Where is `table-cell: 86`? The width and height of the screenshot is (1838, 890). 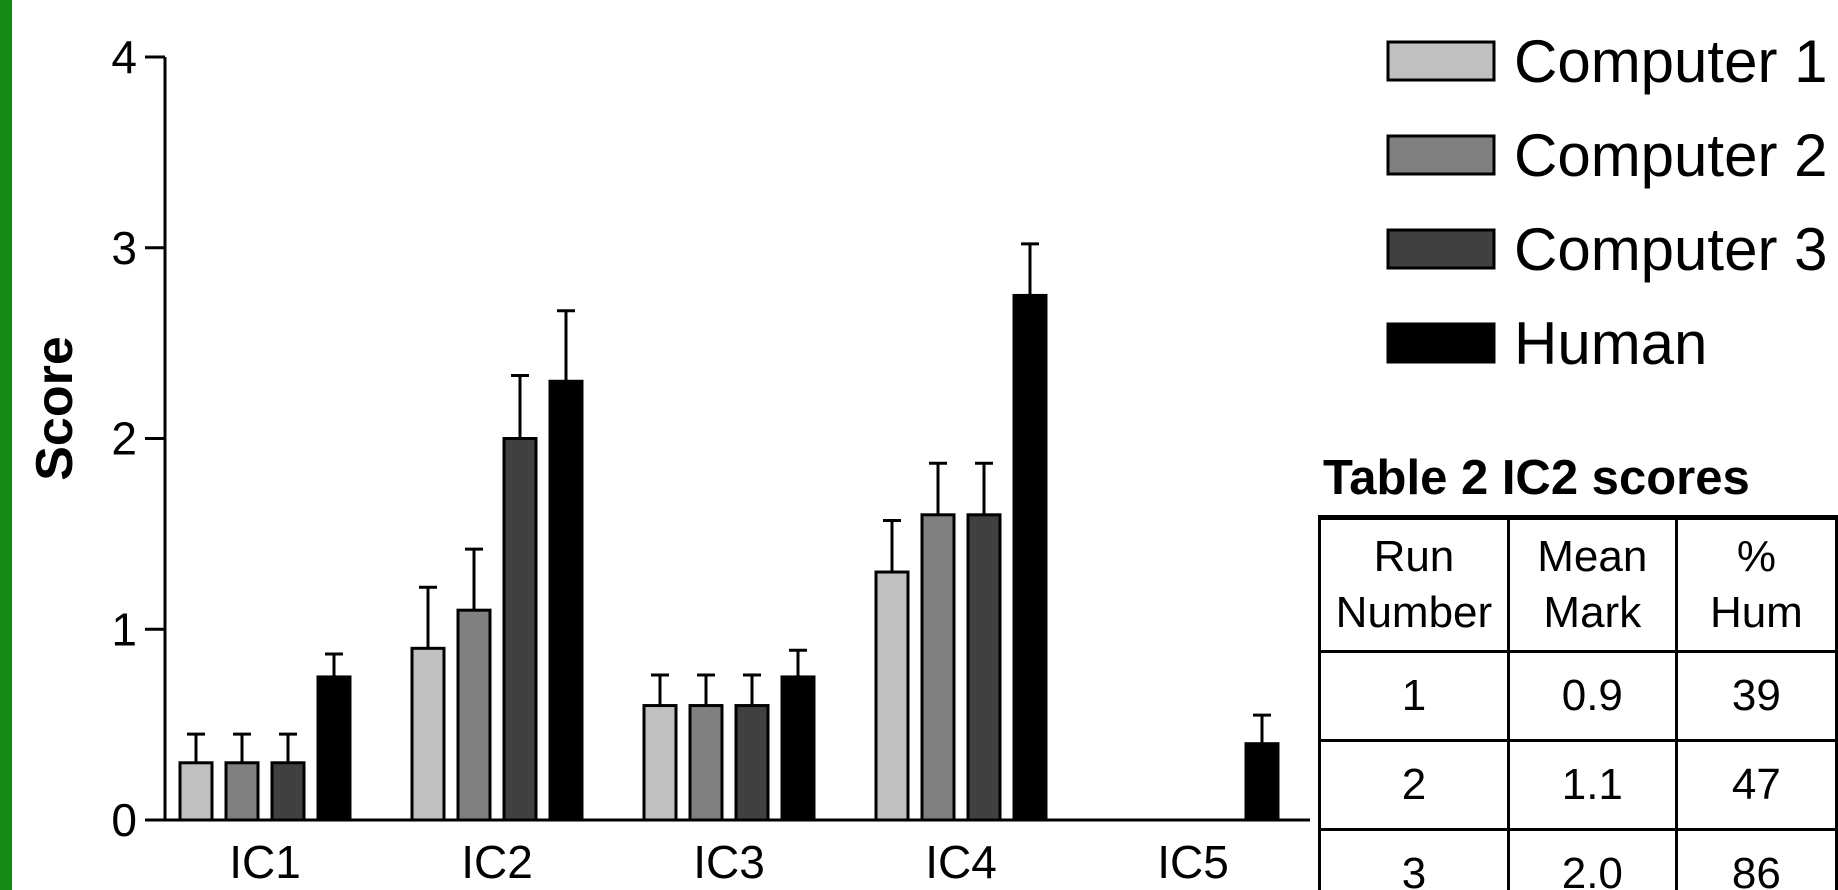 table-cell: 86 is located at coordinates (1756, 859).